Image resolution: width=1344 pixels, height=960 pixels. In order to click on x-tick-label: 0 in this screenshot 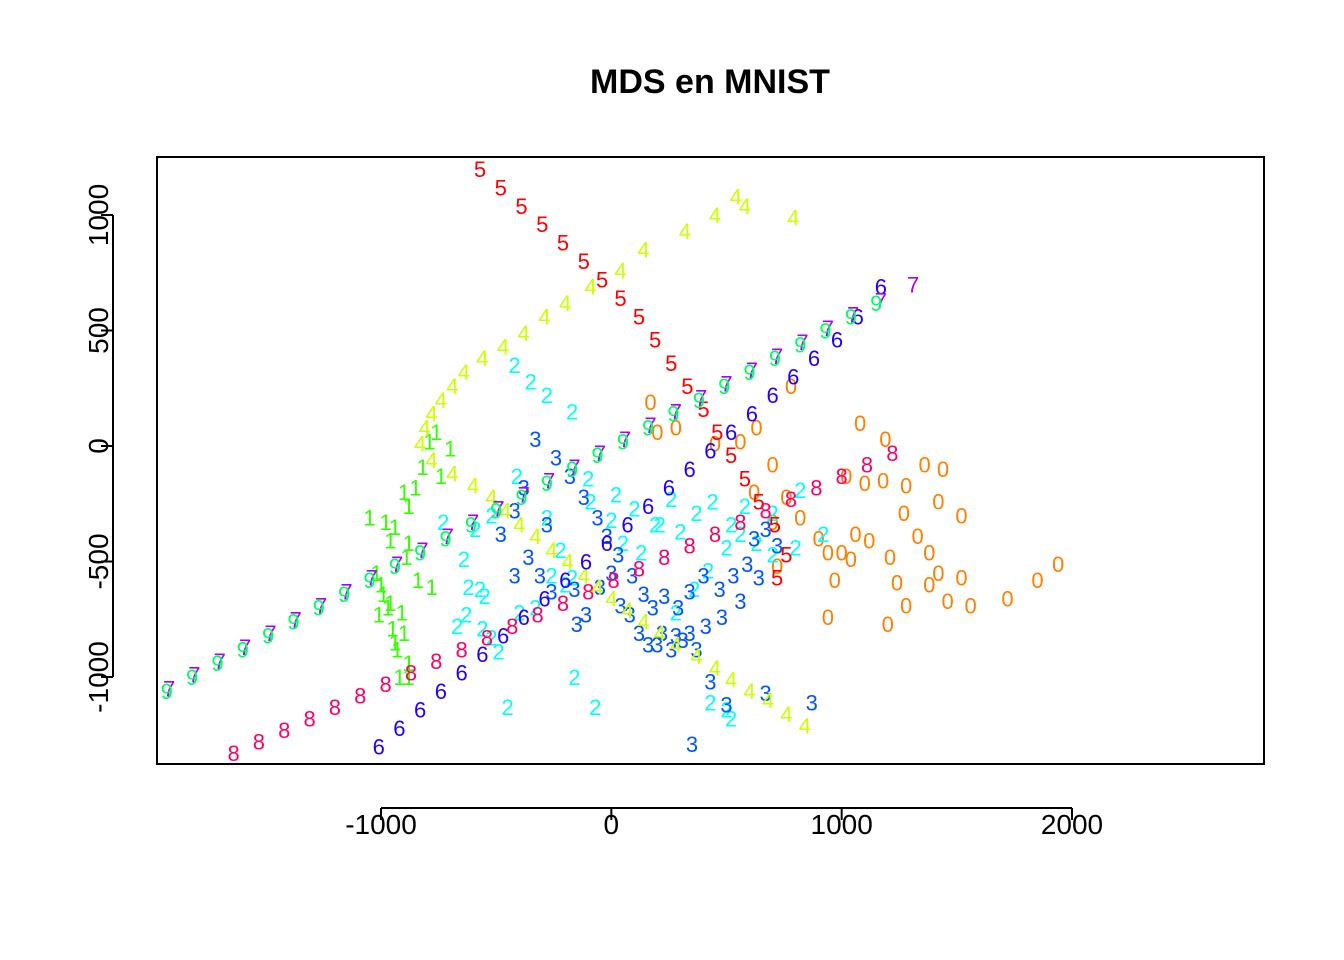, I will do `click(612, 824)`.